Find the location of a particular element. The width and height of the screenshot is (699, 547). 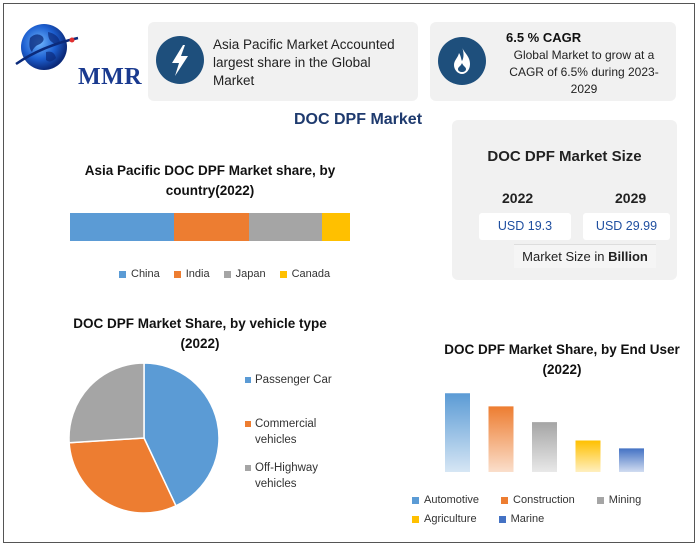

bar-agriculture is located at coordinates (588, 456).